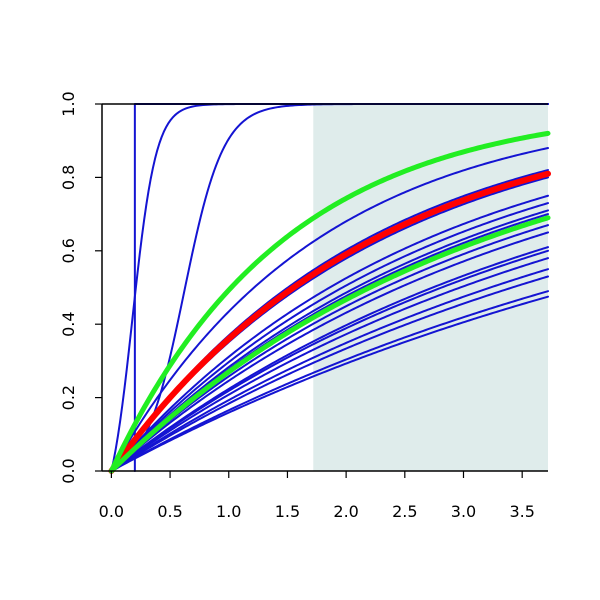  I want to click on y-tick-label: 0.4, so click(68, 323).